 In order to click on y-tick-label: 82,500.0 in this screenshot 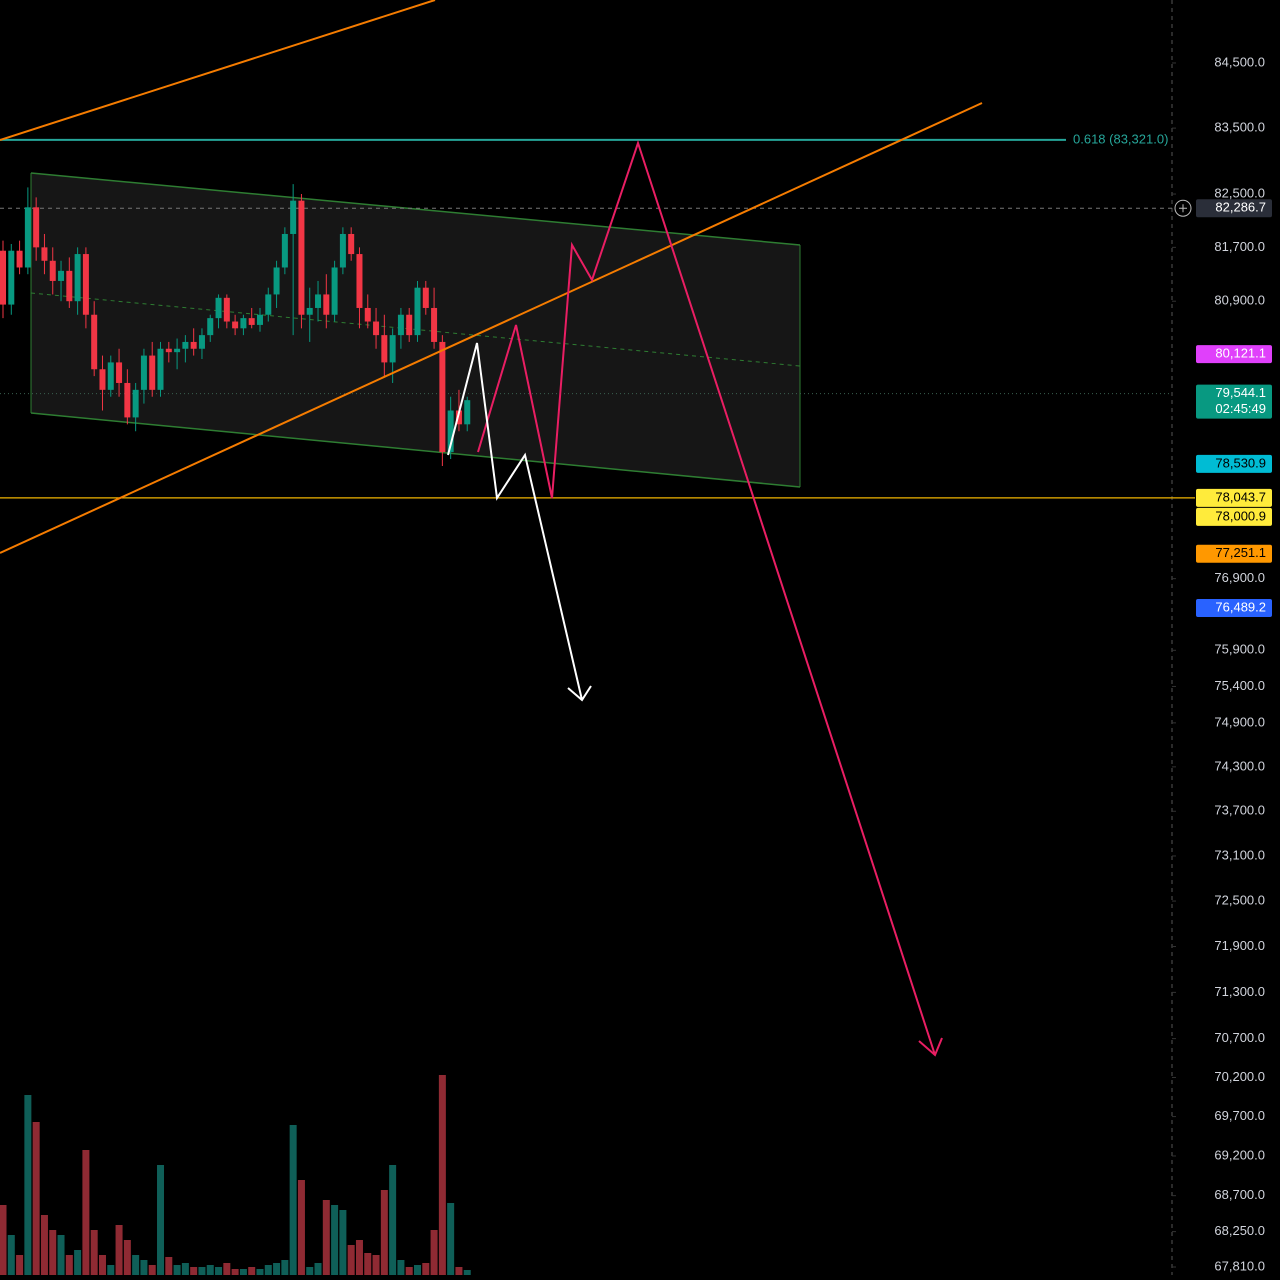, I will do `click(1239, 192)`.